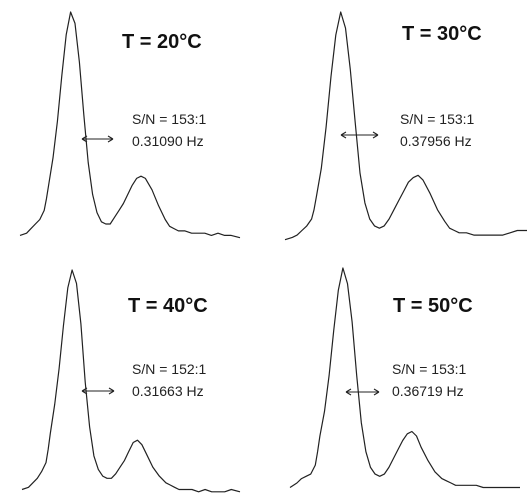 The image size is (527, 500). What do you see at coordinates (169, 369) in the screenshot?
I see `signal-to-noise-label: S/N = 152:1` at bounding box center [169, 369].